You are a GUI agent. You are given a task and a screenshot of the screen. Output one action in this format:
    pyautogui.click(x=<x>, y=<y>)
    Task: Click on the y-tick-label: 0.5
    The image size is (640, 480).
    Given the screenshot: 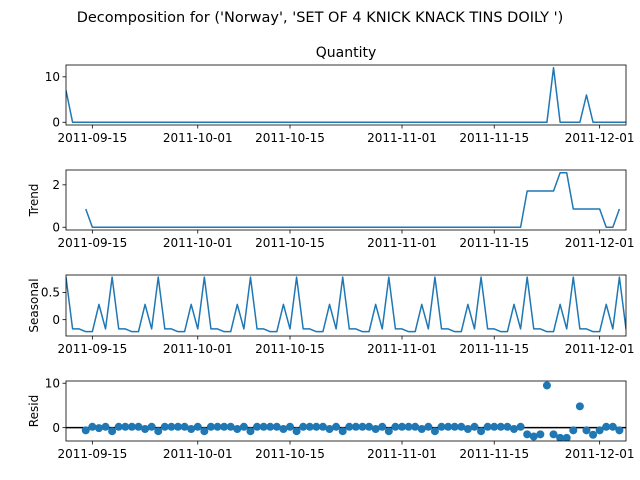 What is the action you would take?
    pyautogui.click(x=50, y=293)
    